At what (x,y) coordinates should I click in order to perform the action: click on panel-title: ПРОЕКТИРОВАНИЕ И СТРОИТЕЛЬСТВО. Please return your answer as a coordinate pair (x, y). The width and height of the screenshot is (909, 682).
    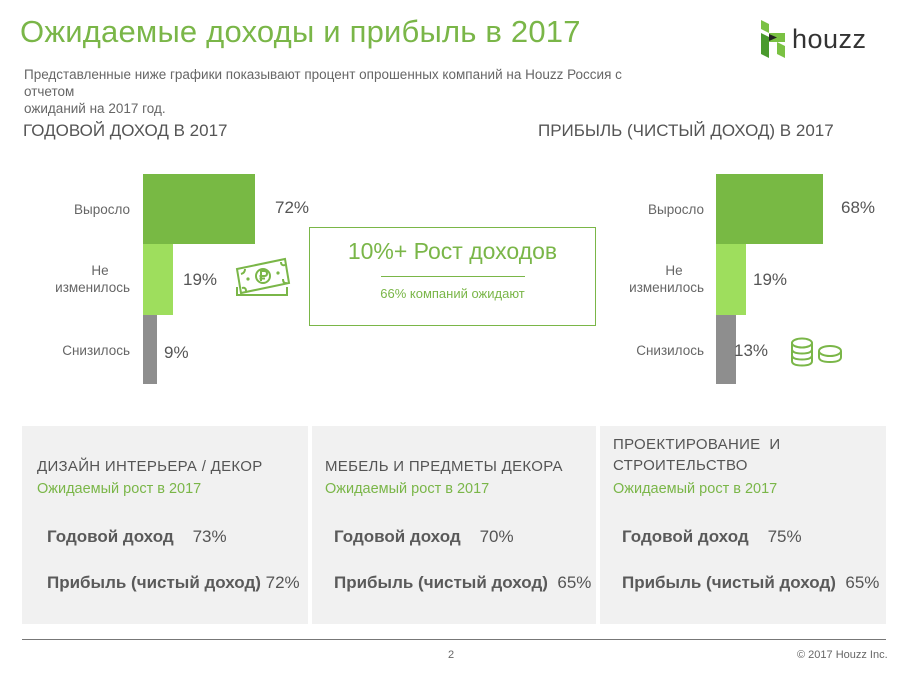
    Looking at the image, I should click on (697, 455).